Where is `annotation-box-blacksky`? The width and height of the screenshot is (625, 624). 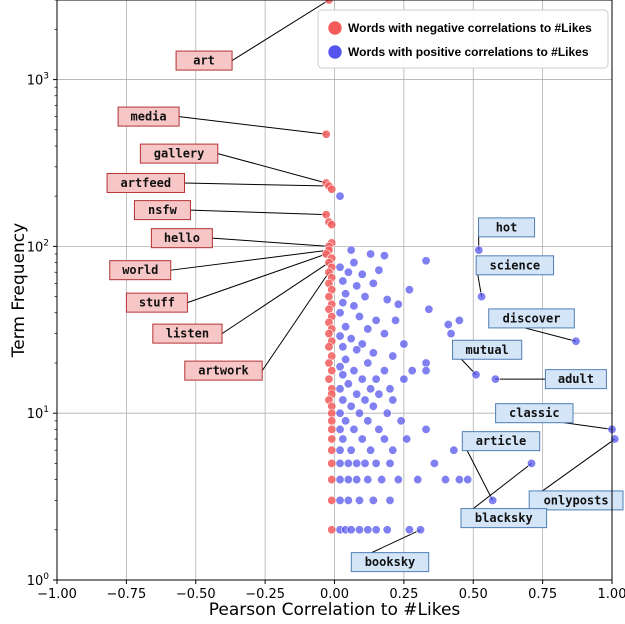 annotation-box-blacksky is located at coordinates (504, 518).